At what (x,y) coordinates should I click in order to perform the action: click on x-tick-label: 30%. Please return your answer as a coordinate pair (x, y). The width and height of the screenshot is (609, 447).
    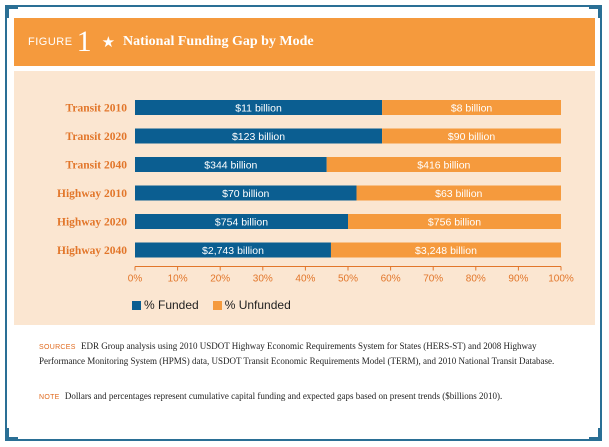
    Looking at the image, I should click on (263, 279).